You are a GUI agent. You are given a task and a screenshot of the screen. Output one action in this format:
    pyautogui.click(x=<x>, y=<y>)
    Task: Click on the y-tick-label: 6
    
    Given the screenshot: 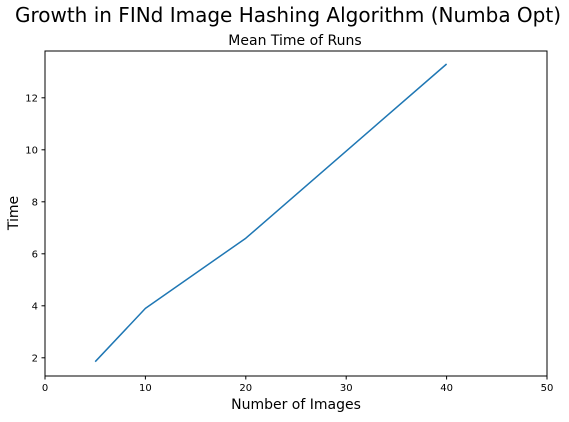 What is the action you would take?
    pyautogui.click(x=35, y=254)
    